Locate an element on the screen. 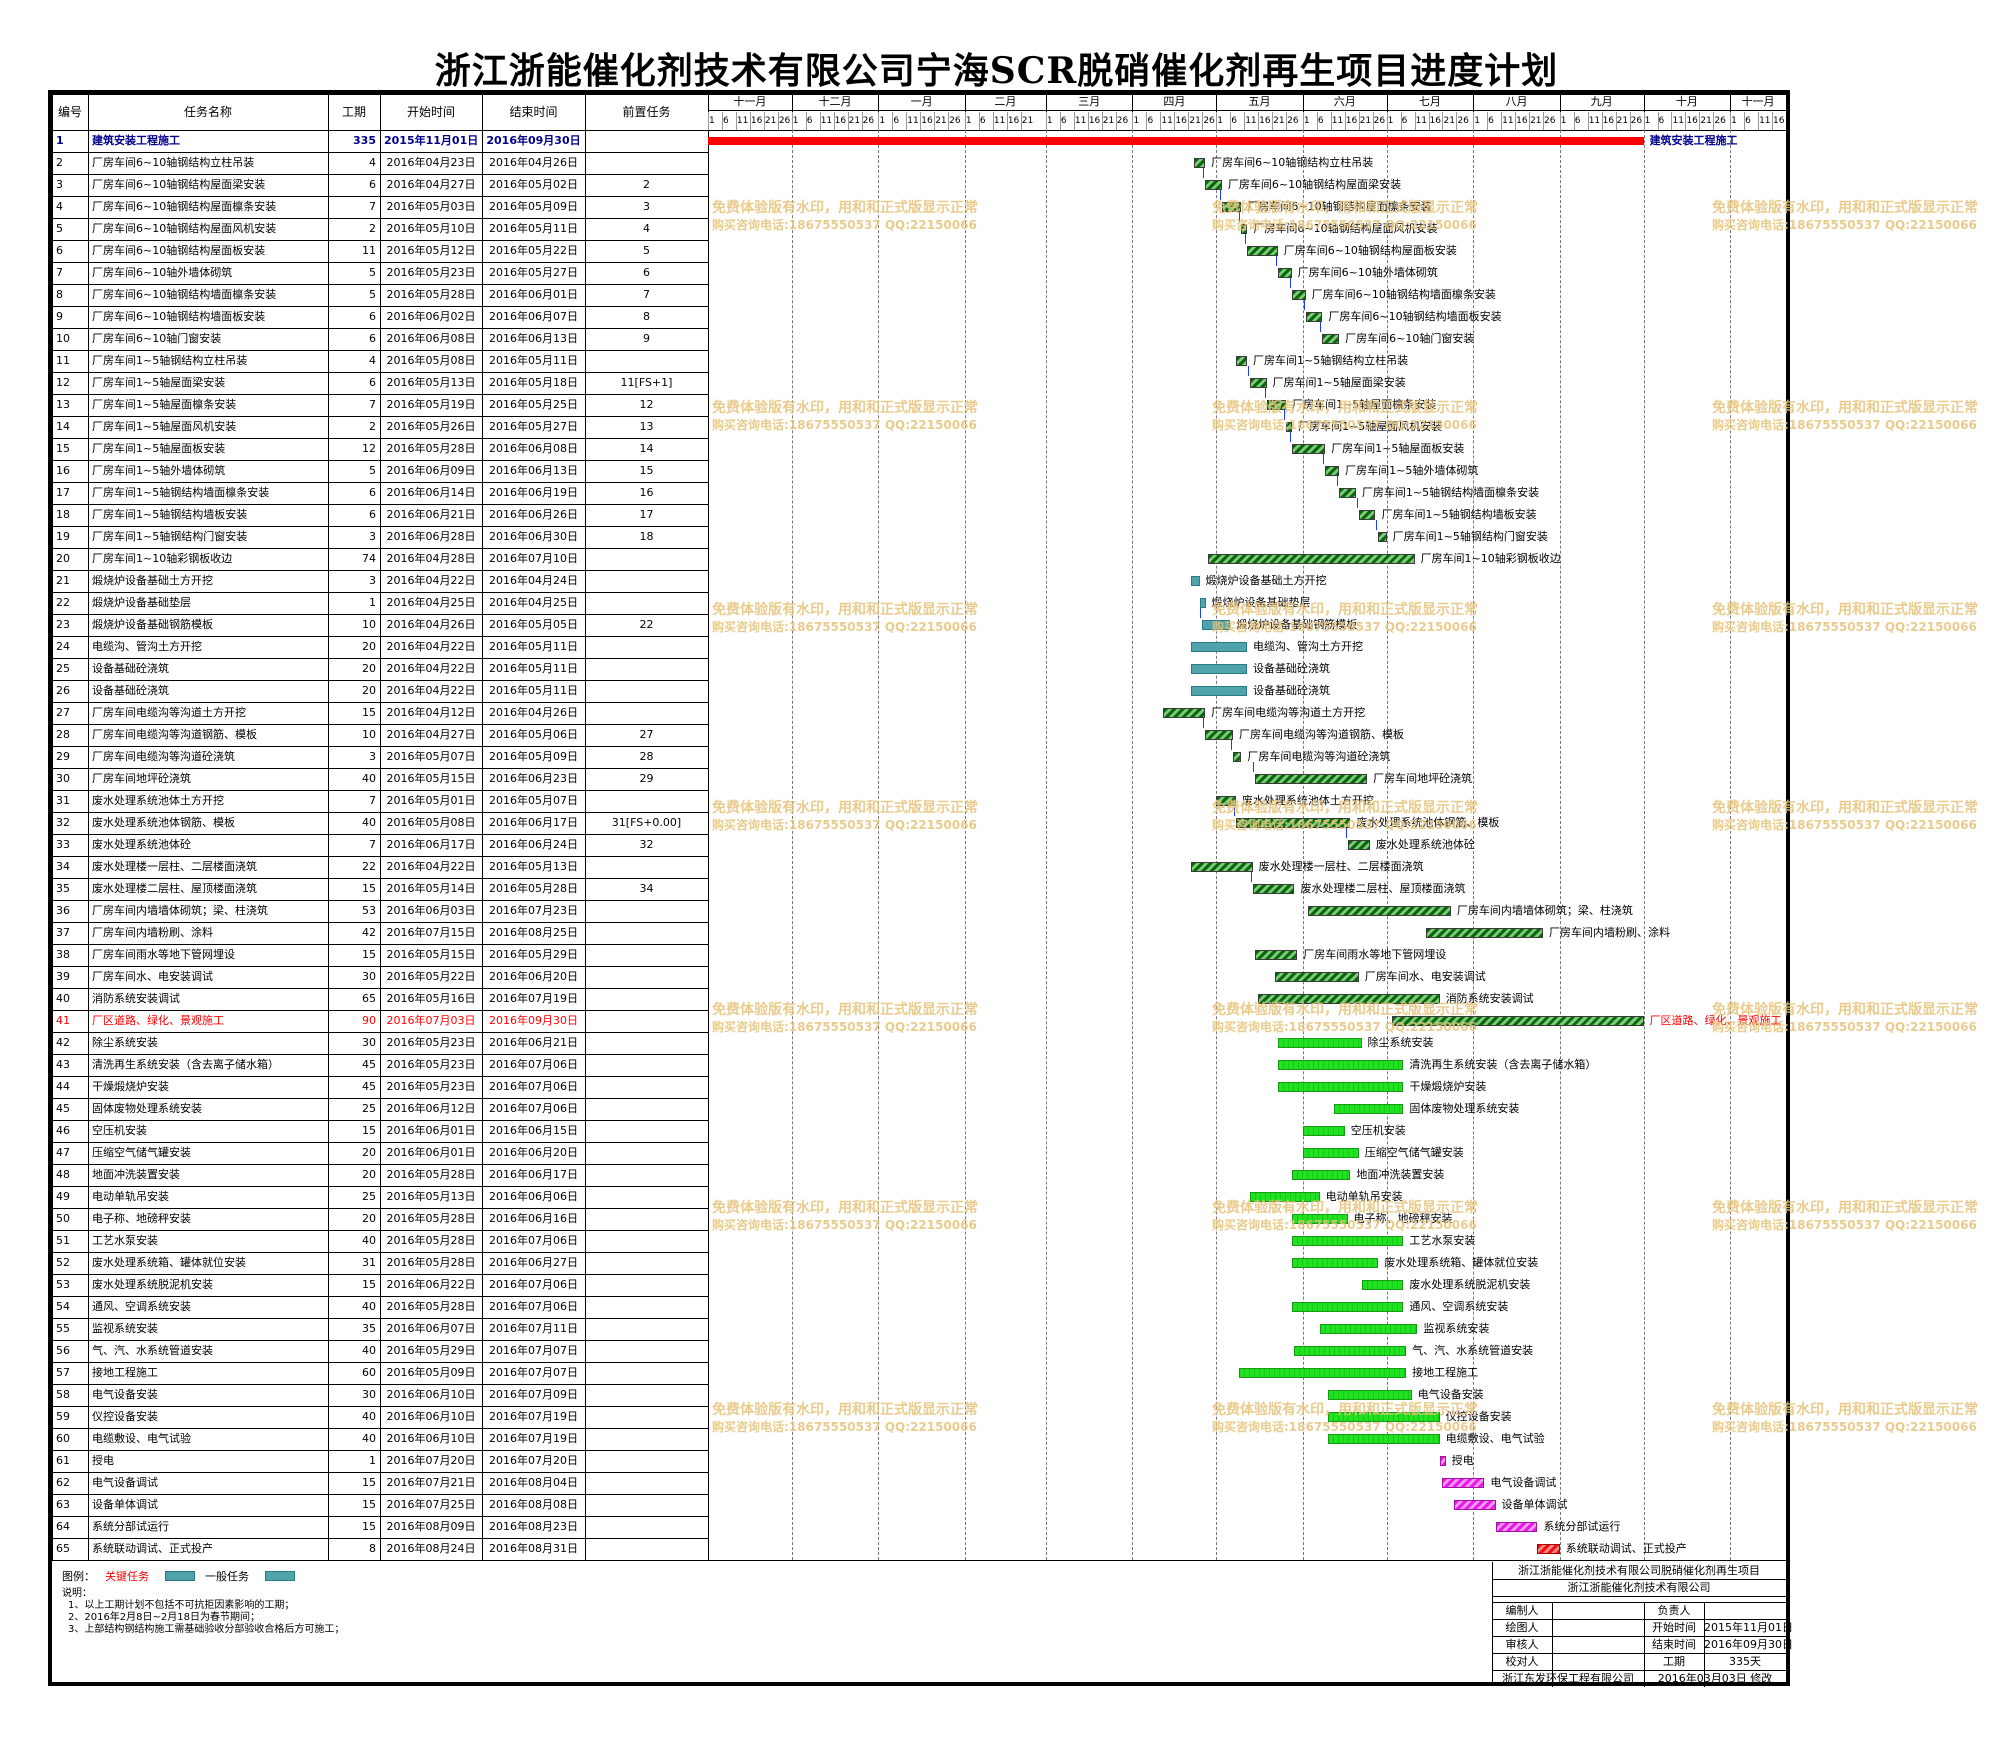 Image resolution: width=1993 pixels, height=1739 pixels. day-tick-label: 11 is located at coordinates (1594, 121).